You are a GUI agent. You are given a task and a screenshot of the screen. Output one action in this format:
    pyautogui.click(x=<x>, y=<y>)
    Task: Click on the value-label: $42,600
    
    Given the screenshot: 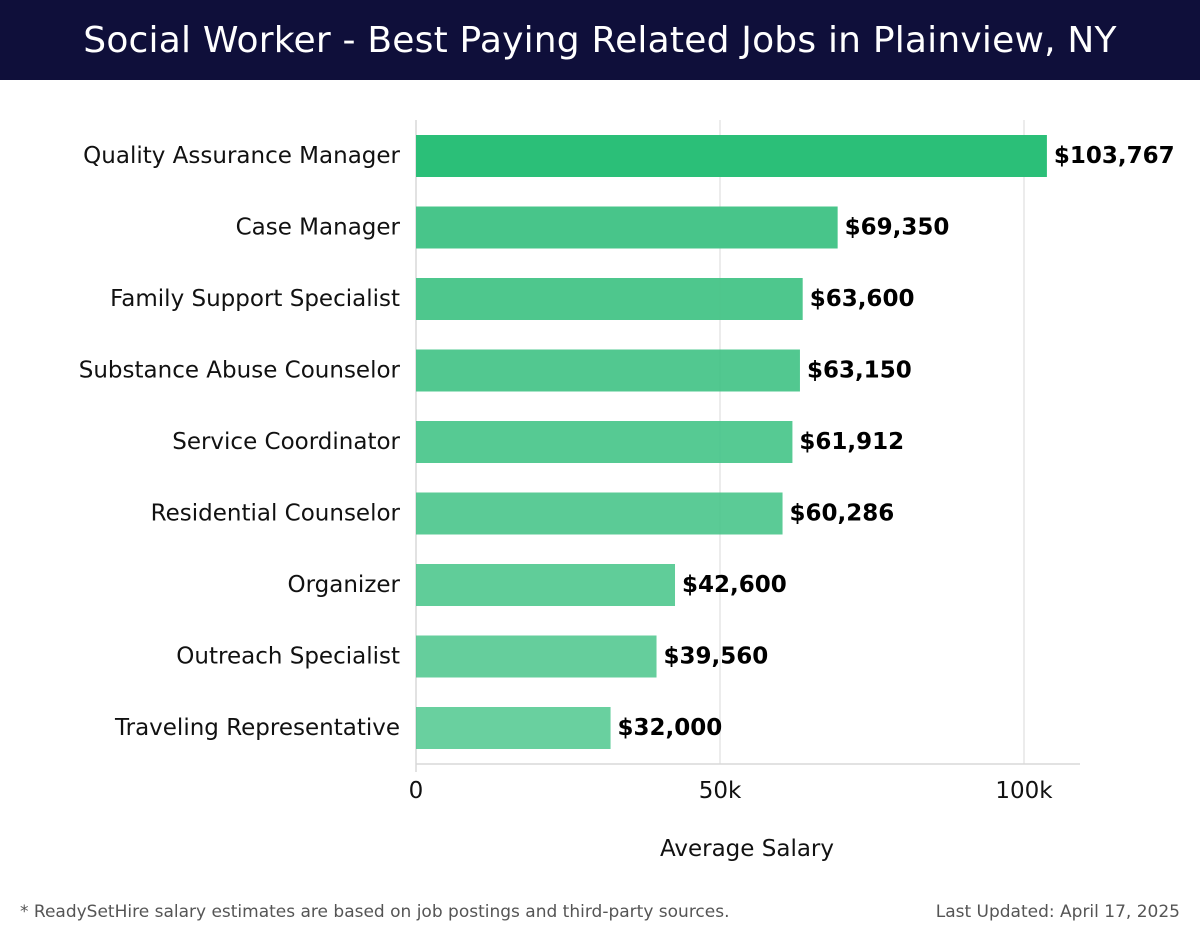 What is the action you would take?
    pyautogui.click(x=734, y=585)
    